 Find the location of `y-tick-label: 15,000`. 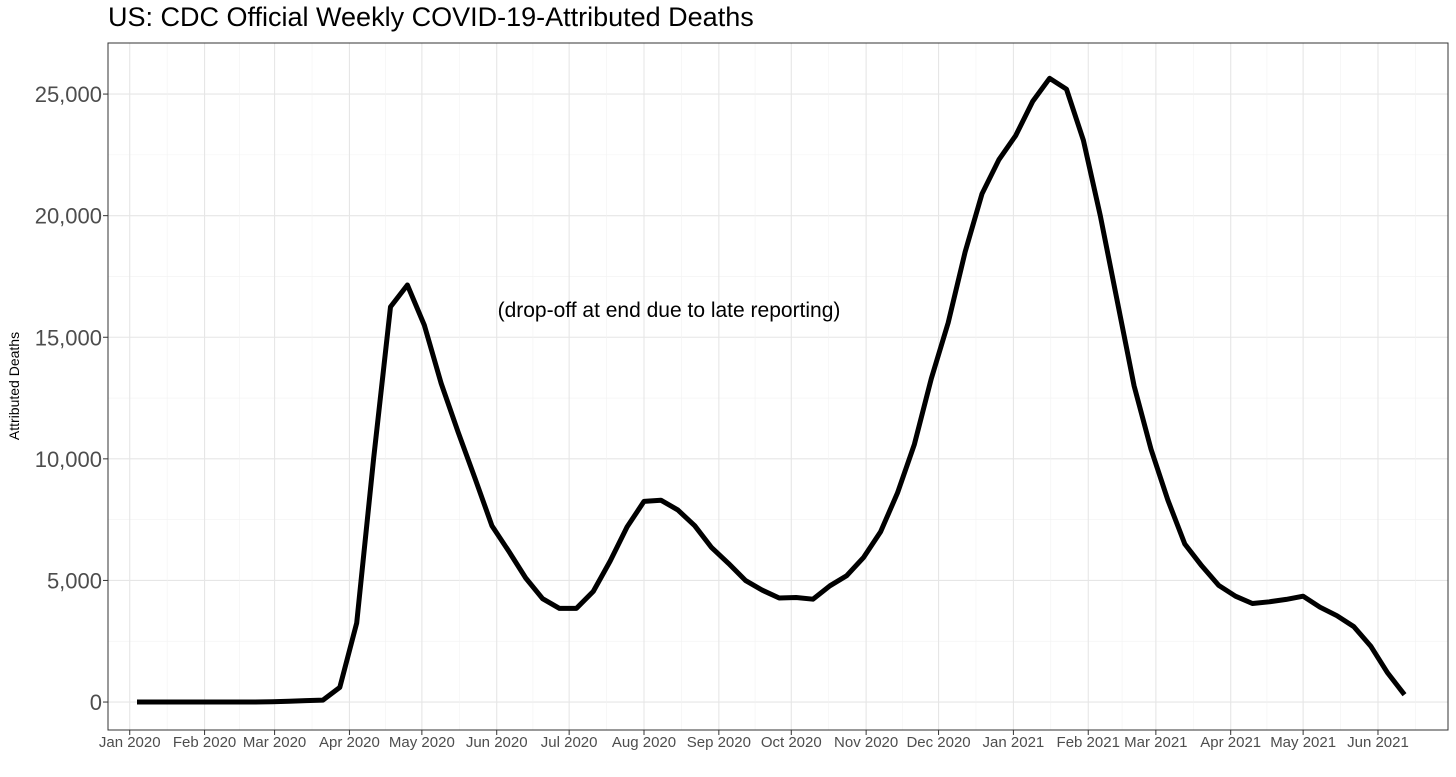

y-tick-label: 15,000 is located at coordinates (68, 337).